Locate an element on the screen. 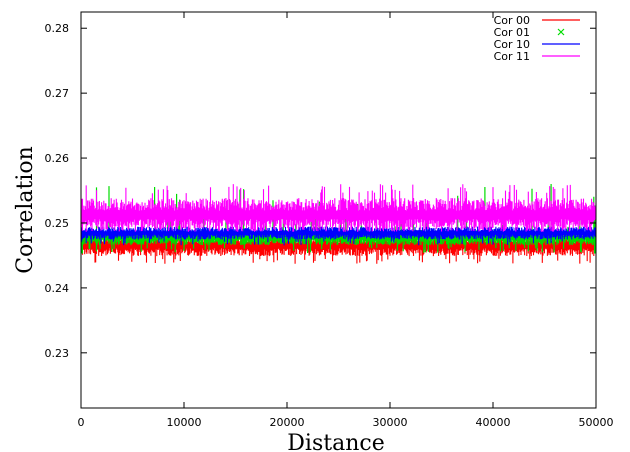 This screenshot has width=630, height=452. x-tick-label: 50000 is located at coordinates (596, 422).